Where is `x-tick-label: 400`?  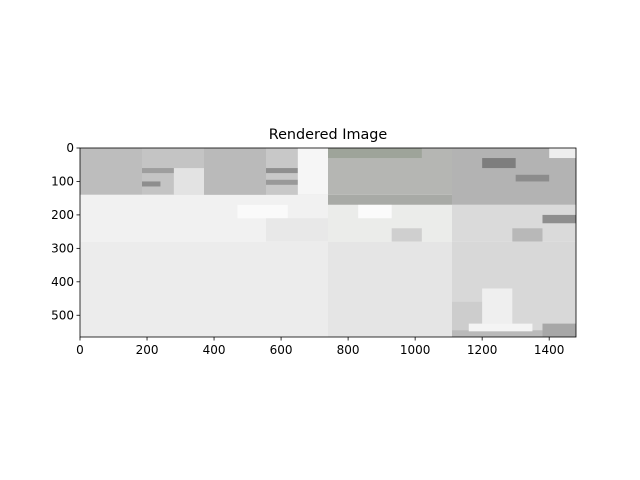
x-tick-label: 400 is located at coordinates (214, 350).